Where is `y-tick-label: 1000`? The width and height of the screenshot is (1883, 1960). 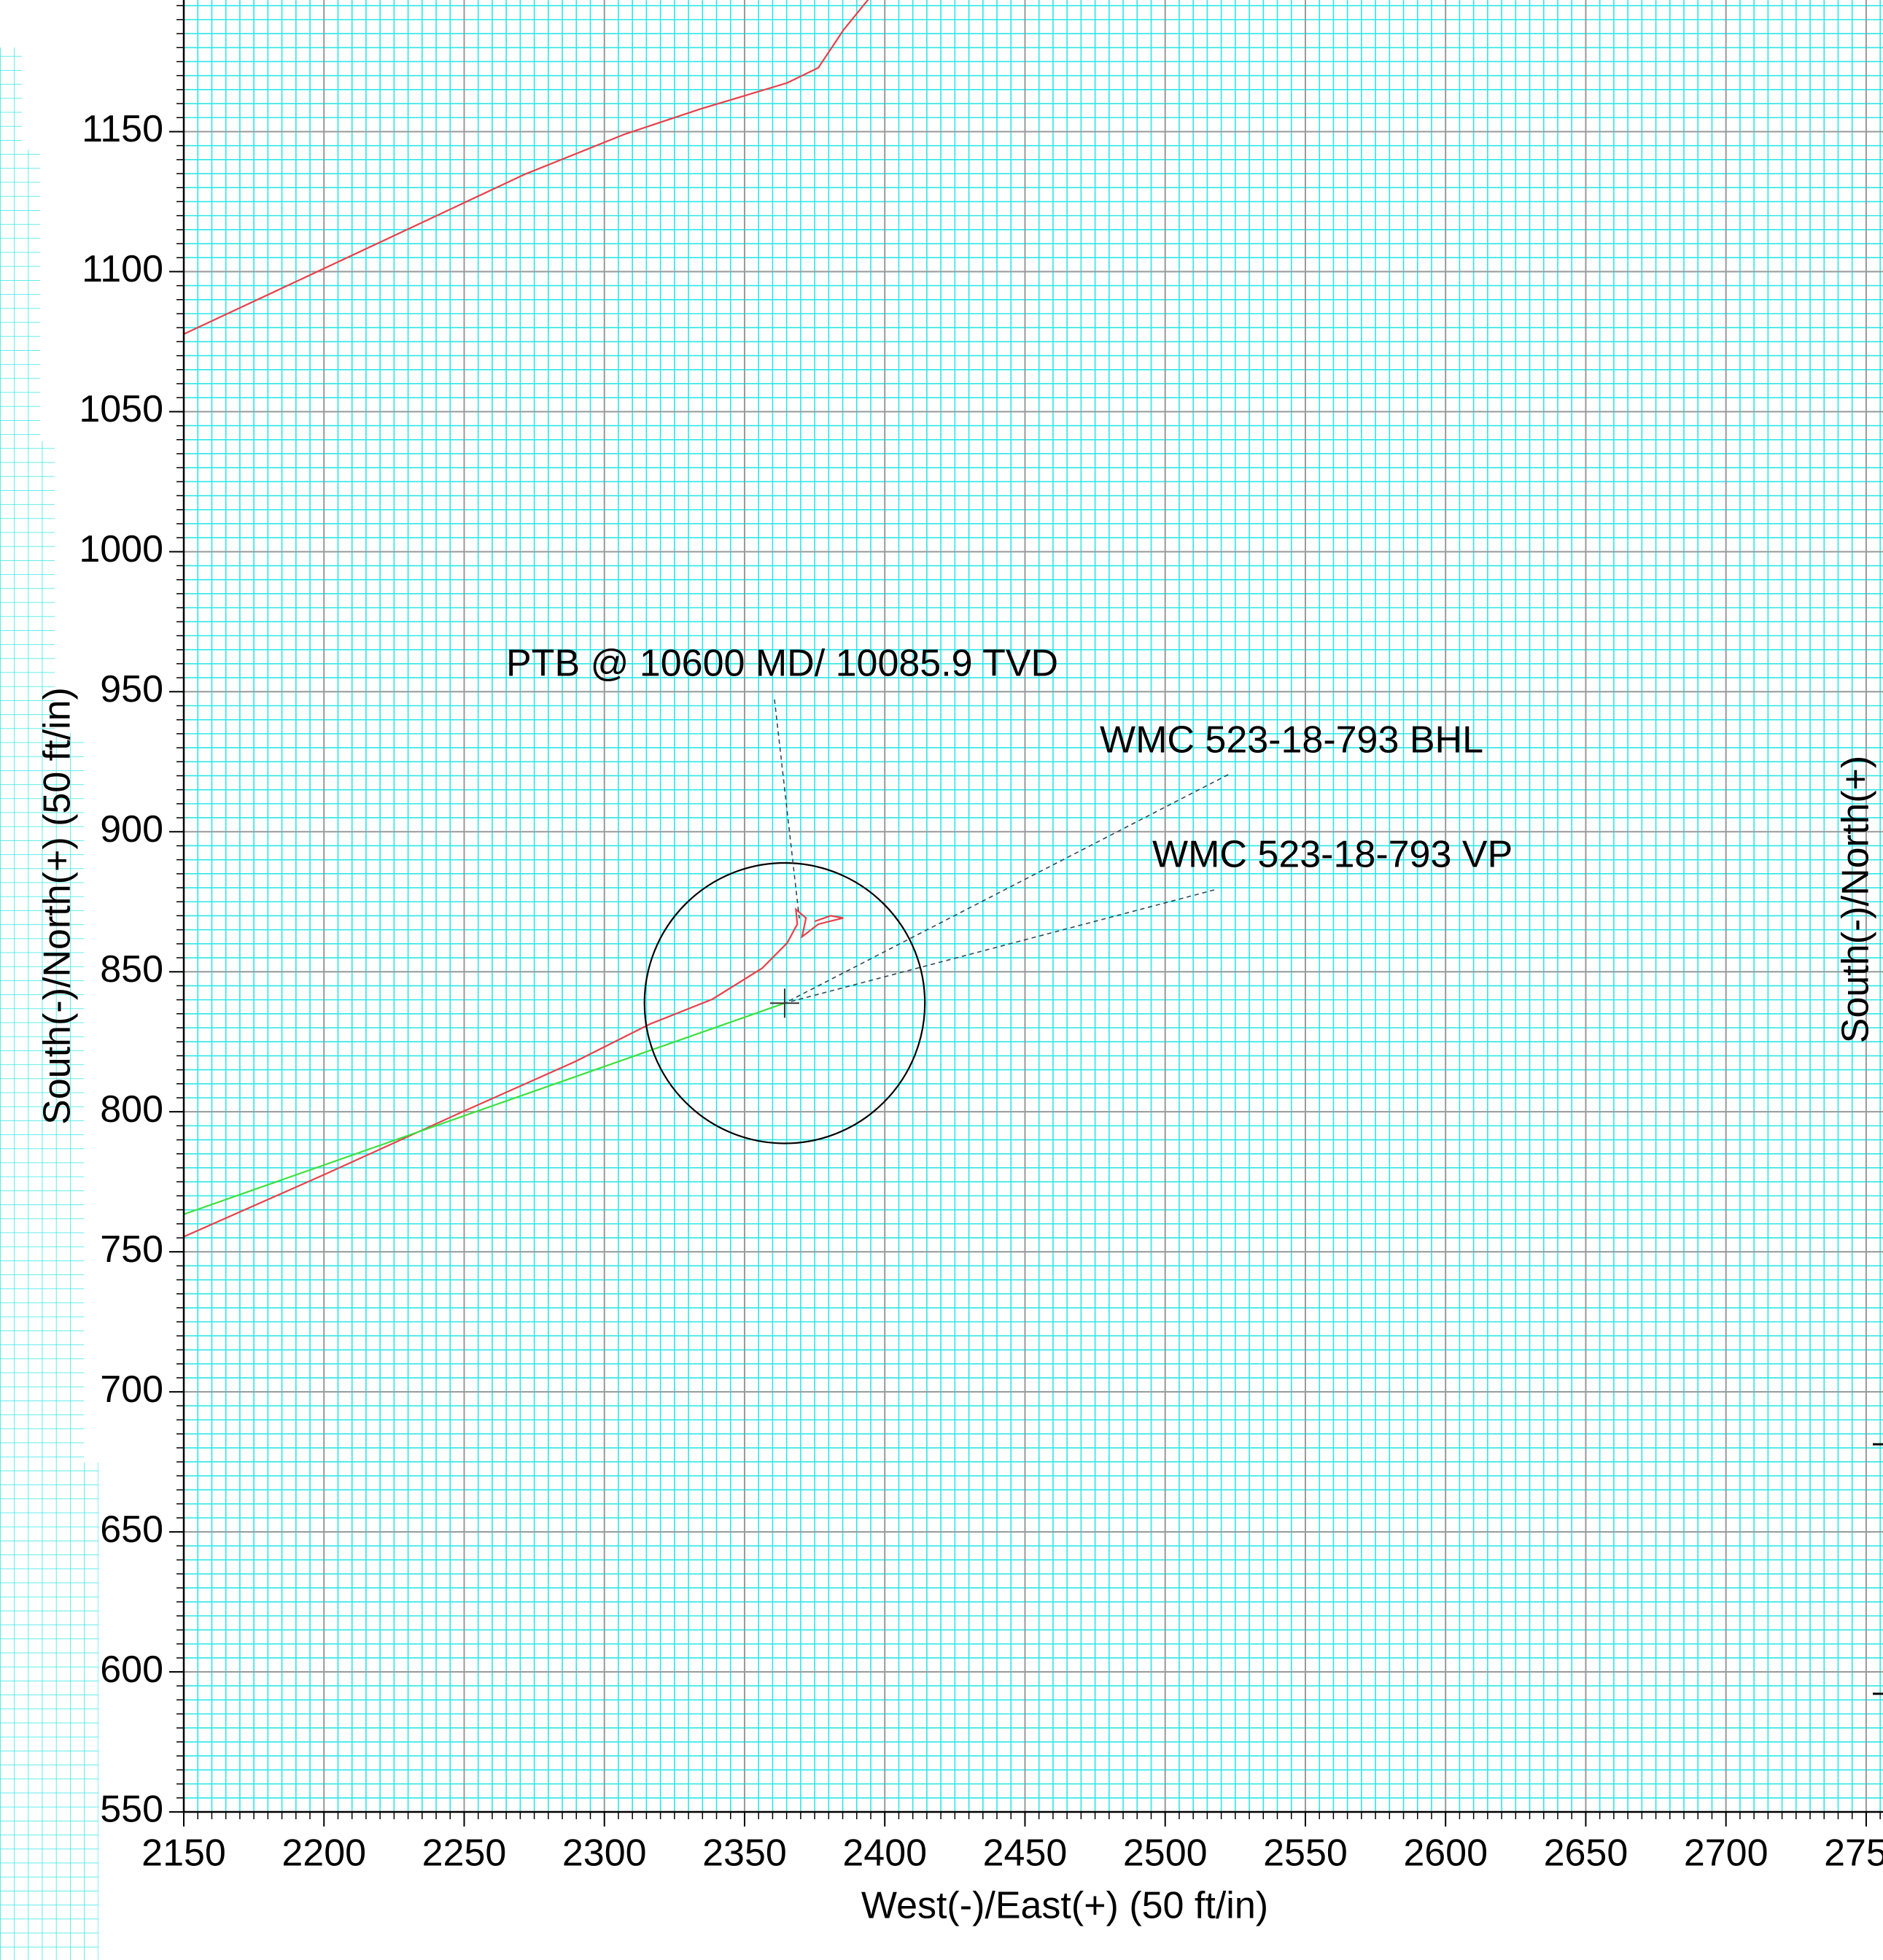 y-tick-label: 1000 is located at coordinates (121, 549).